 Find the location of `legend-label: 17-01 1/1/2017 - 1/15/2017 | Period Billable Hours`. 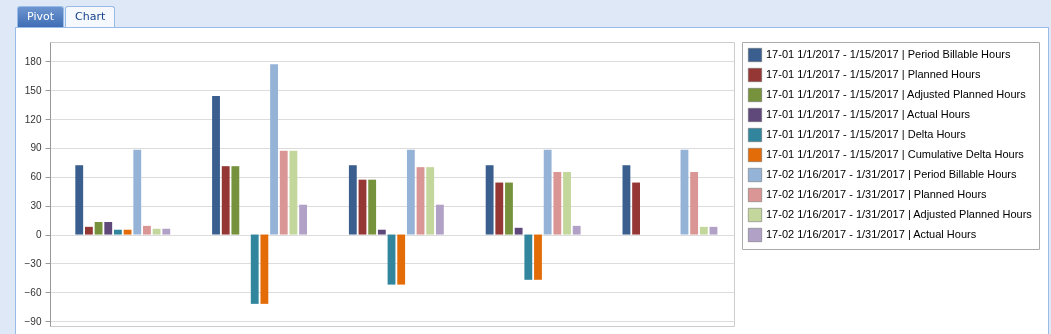

legend-label: 17-01 1/1/2017 - 1/15/2017 | Period Billable Hours is located at coordinates (888, 54).